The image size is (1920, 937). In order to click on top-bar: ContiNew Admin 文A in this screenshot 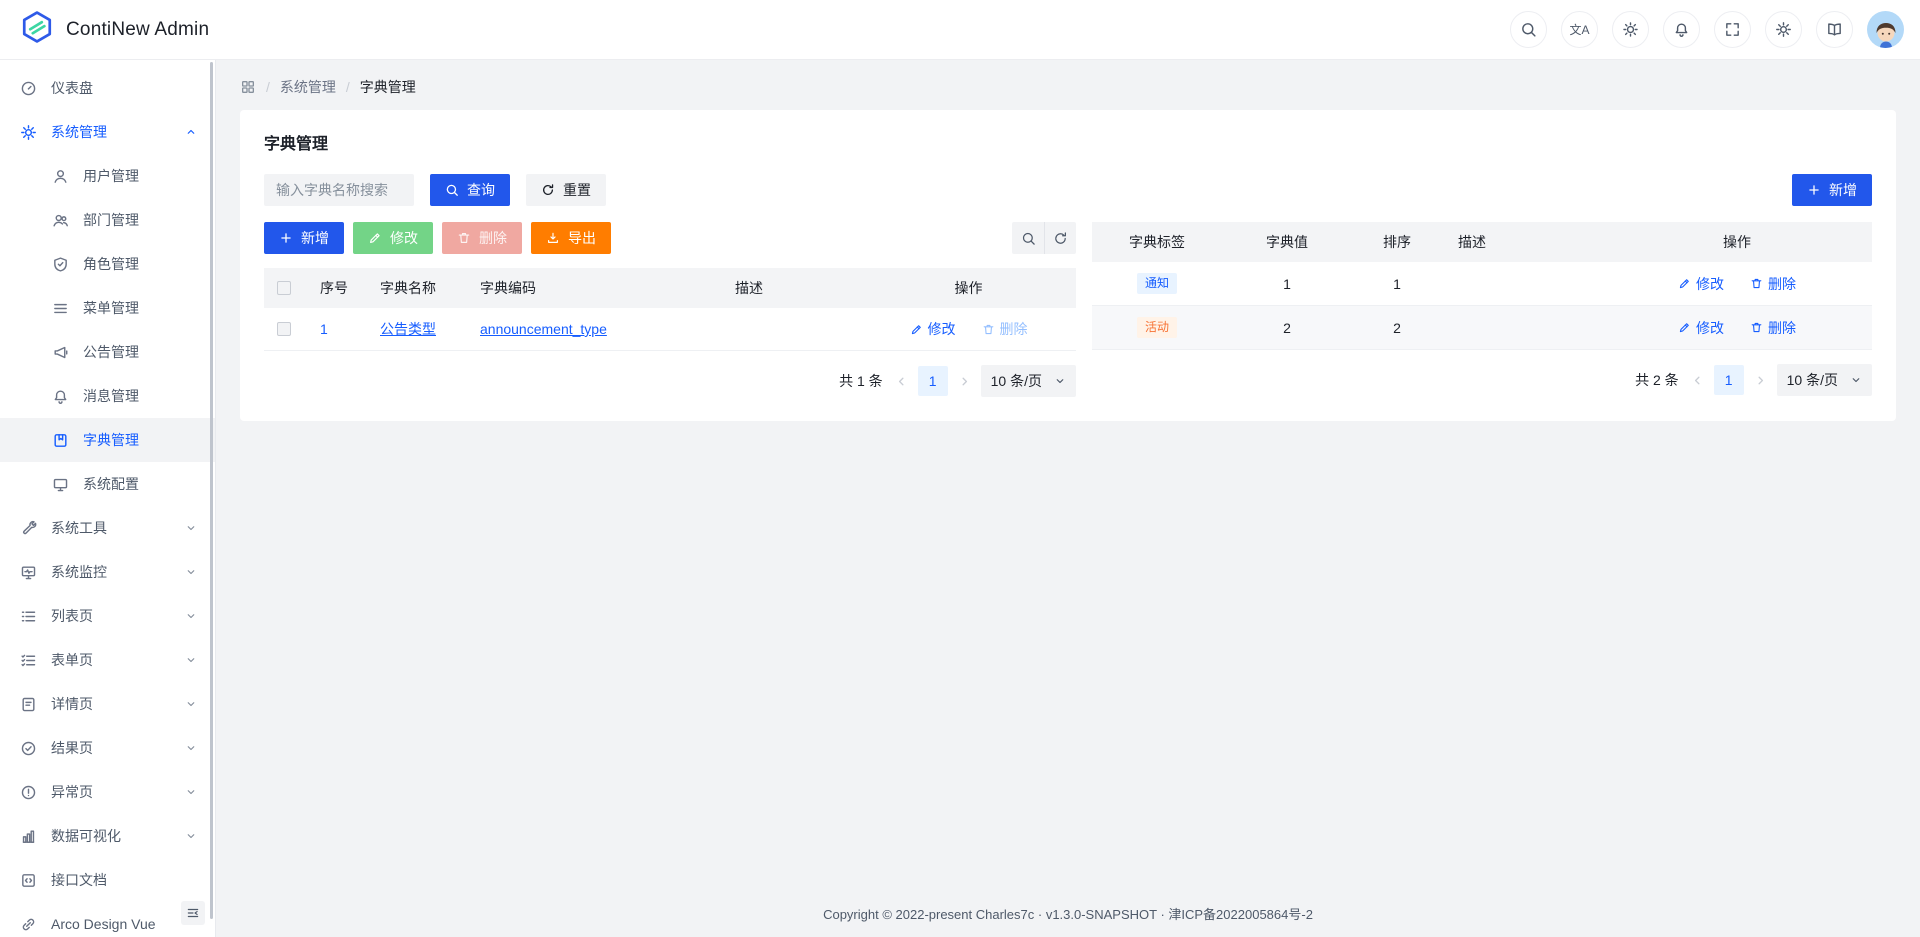, I will do `click(960, 30)`.